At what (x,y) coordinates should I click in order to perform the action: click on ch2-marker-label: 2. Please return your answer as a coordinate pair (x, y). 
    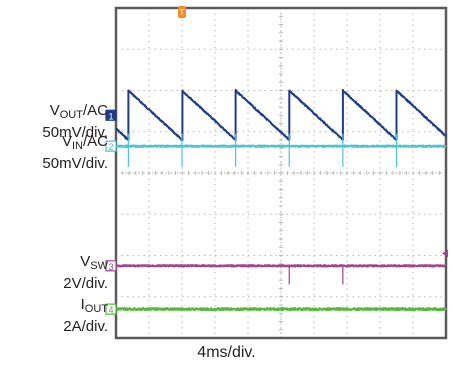
    Looking at the image, I should click on (110, 147).